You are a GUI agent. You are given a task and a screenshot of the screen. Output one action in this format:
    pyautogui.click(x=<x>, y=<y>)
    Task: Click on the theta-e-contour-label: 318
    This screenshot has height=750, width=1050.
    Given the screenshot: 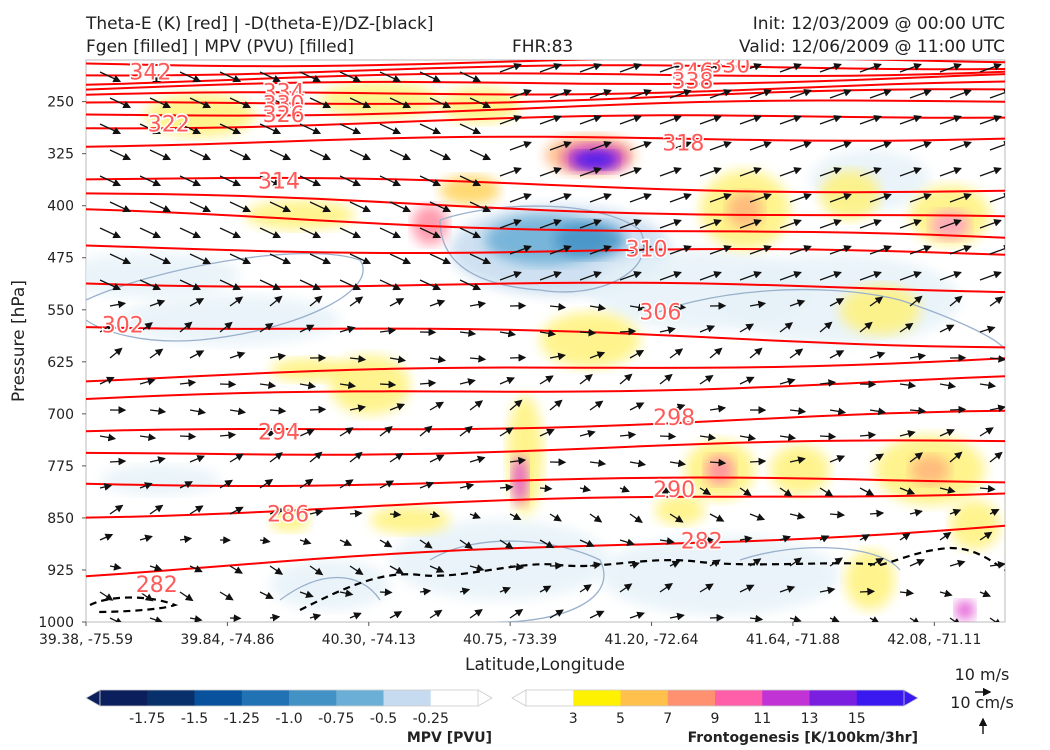 What is the action you would take?
    pyautogui.click(x=683, y=143)
    